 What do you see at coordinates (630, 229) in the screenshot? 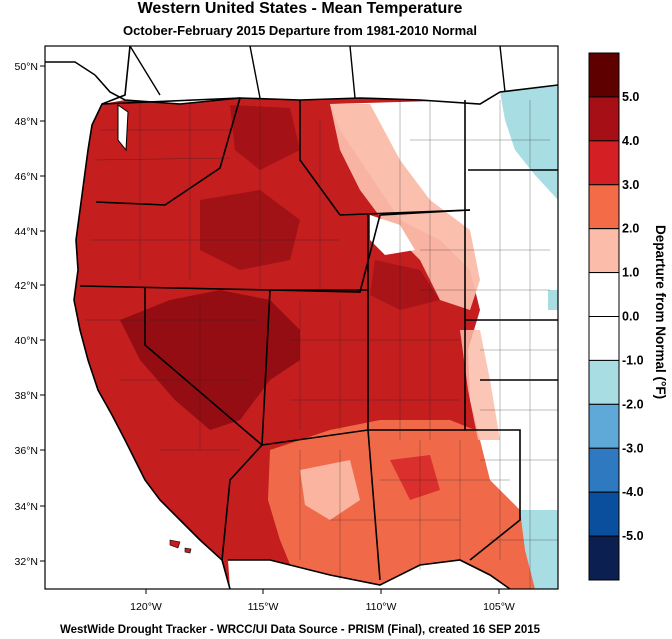
I see `colorbar-label: 2.0` at bounding box center [630, 229].